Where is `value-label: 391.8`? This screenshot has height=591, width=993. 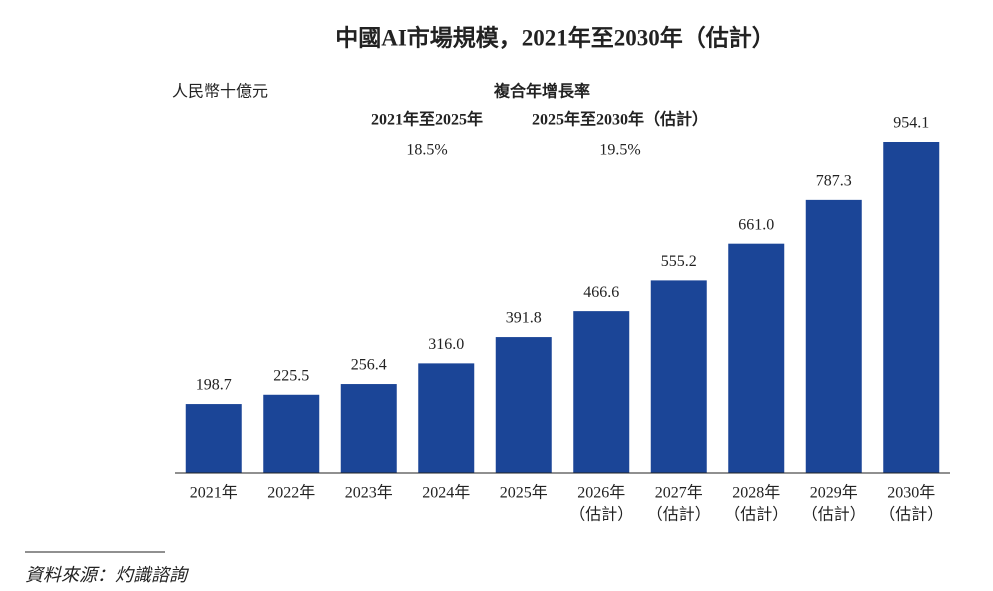 value-label: 391.8 is located at coordinates (524, 318).